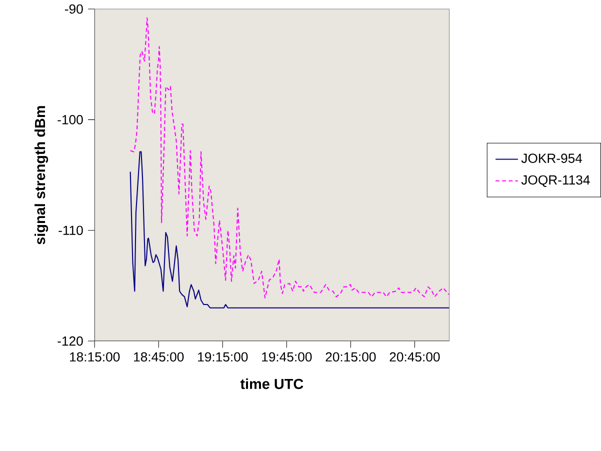 This screenshot has height=451, width=601. What do you see at coordinates (70, 119) in the screenshot?
I see `y-tick-label: -100` at bounding box center [70, 119].